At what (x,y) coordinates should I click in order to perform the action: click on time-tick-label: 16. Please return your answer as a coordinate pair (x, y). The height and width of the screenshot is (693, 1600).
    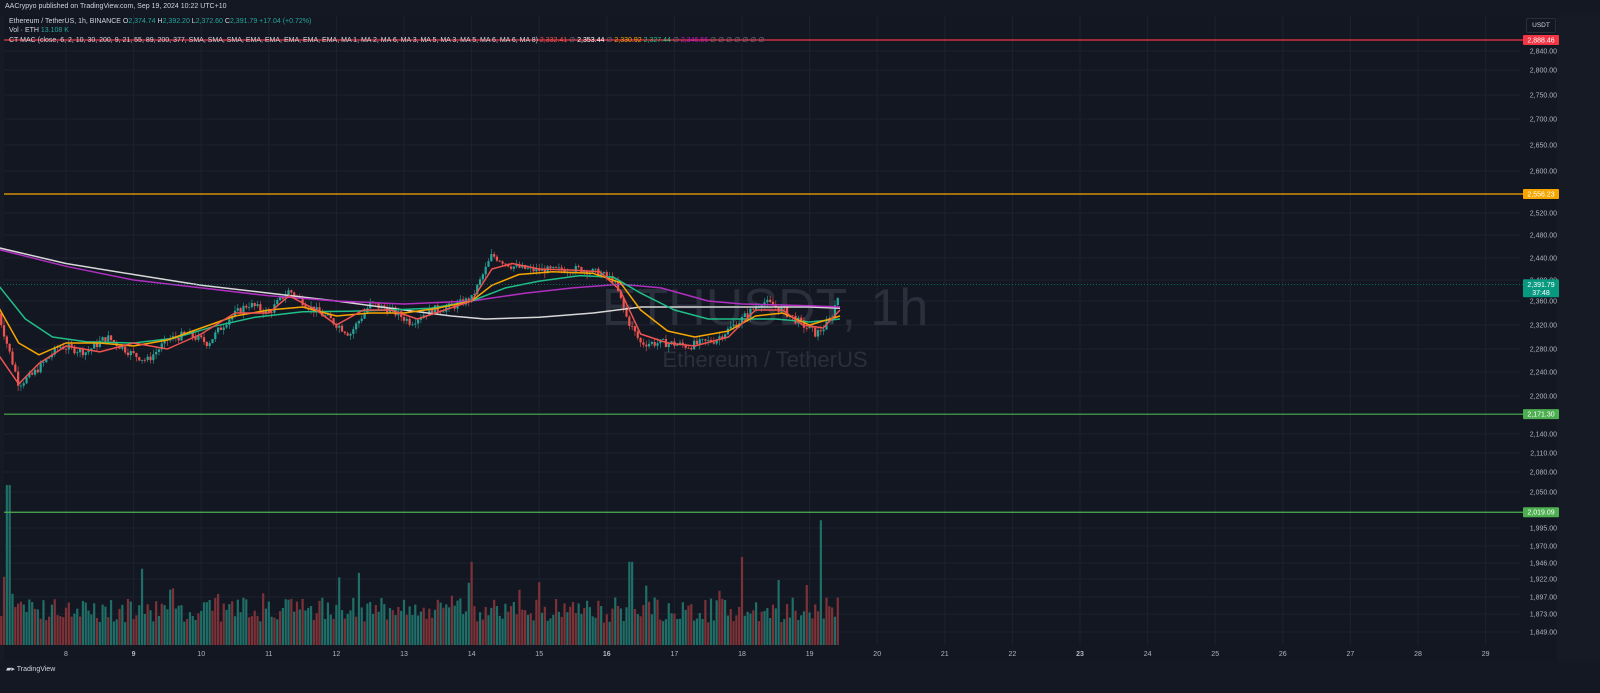
    Looking at the image, I should click on (607, 654).